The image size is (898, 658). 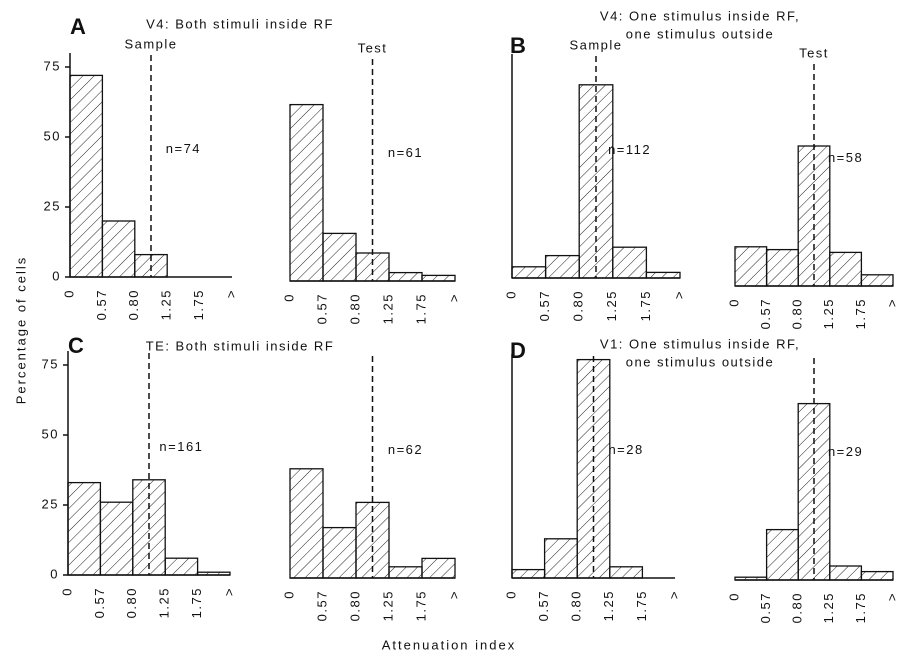 I want to click on panel-letter: C, so click(x=76, y=345).